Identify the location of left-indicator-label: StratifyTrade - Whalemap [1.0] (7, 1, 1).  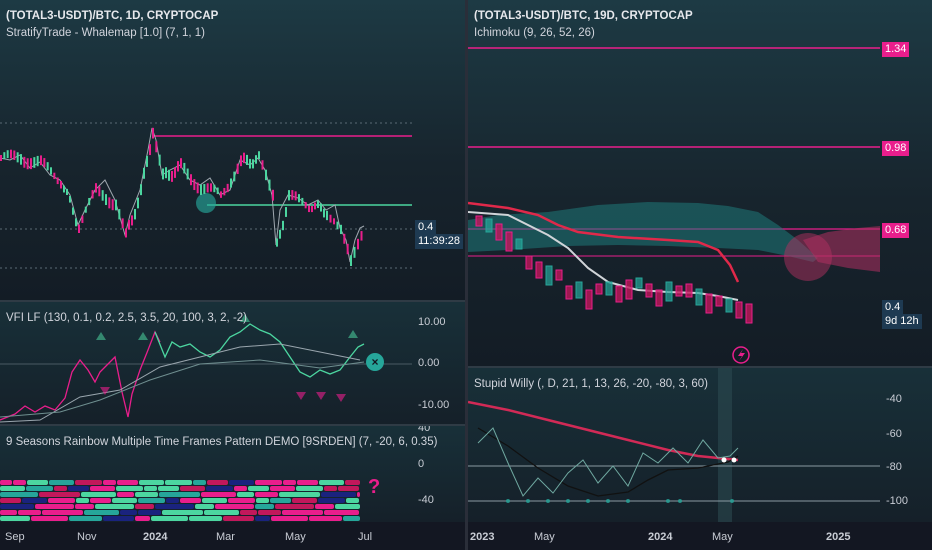
(105, 33).